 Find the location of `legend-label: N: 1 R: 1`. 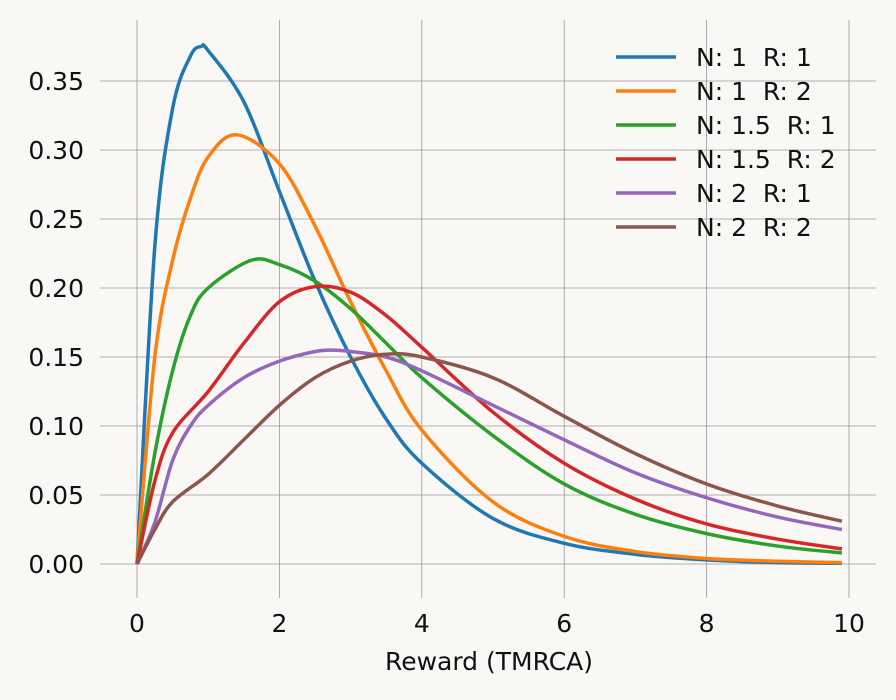

legend-label: N: 1 R: 1 is located at coordinates (754, 57).